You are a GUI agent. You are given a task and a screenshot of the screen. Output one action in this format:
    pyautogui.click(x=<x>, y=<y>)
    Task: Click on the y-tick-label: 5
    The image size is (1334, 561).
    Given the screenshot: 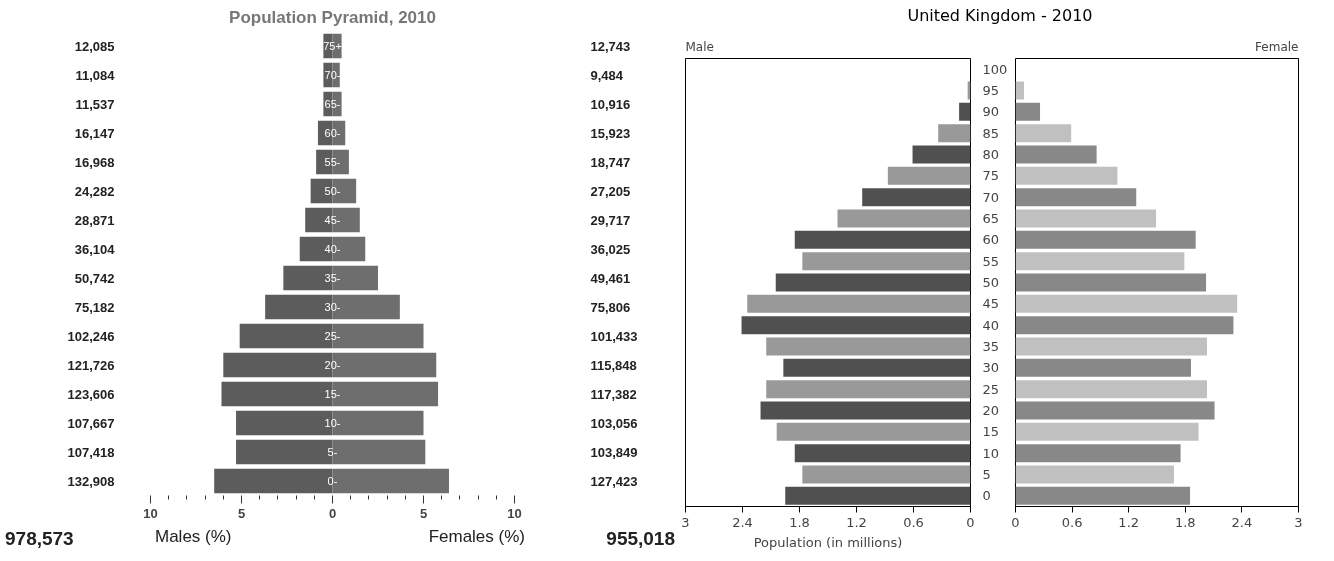 What is the action you would take?
    pyautogui.click(x=986, y=474)
    